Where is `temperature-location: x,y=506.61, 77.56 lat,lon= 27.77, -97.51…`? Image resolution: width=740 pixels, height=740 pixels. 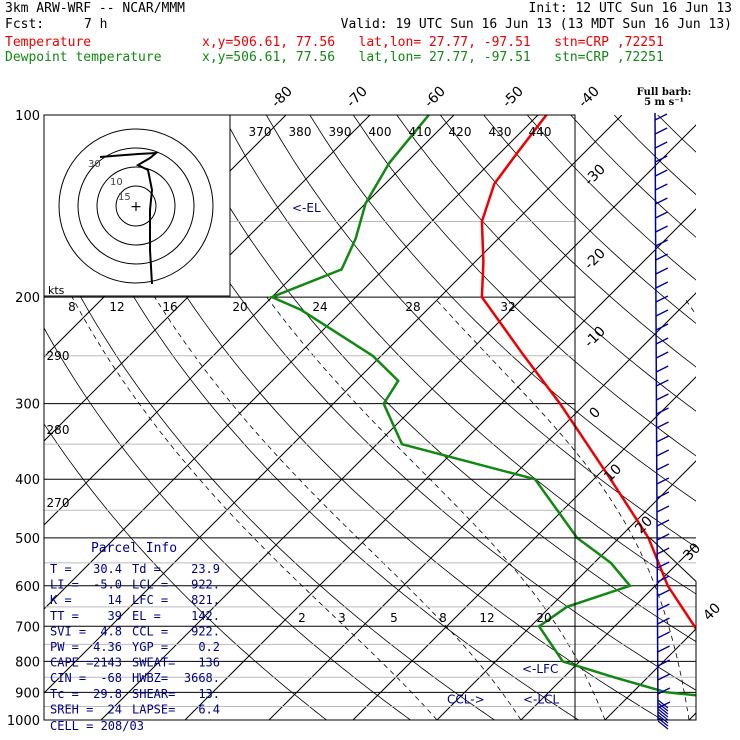 temperature-location: x,y=506.61, 77.56 lat,lon= 27.77, -97.51… is located at coordinates (433, 42).